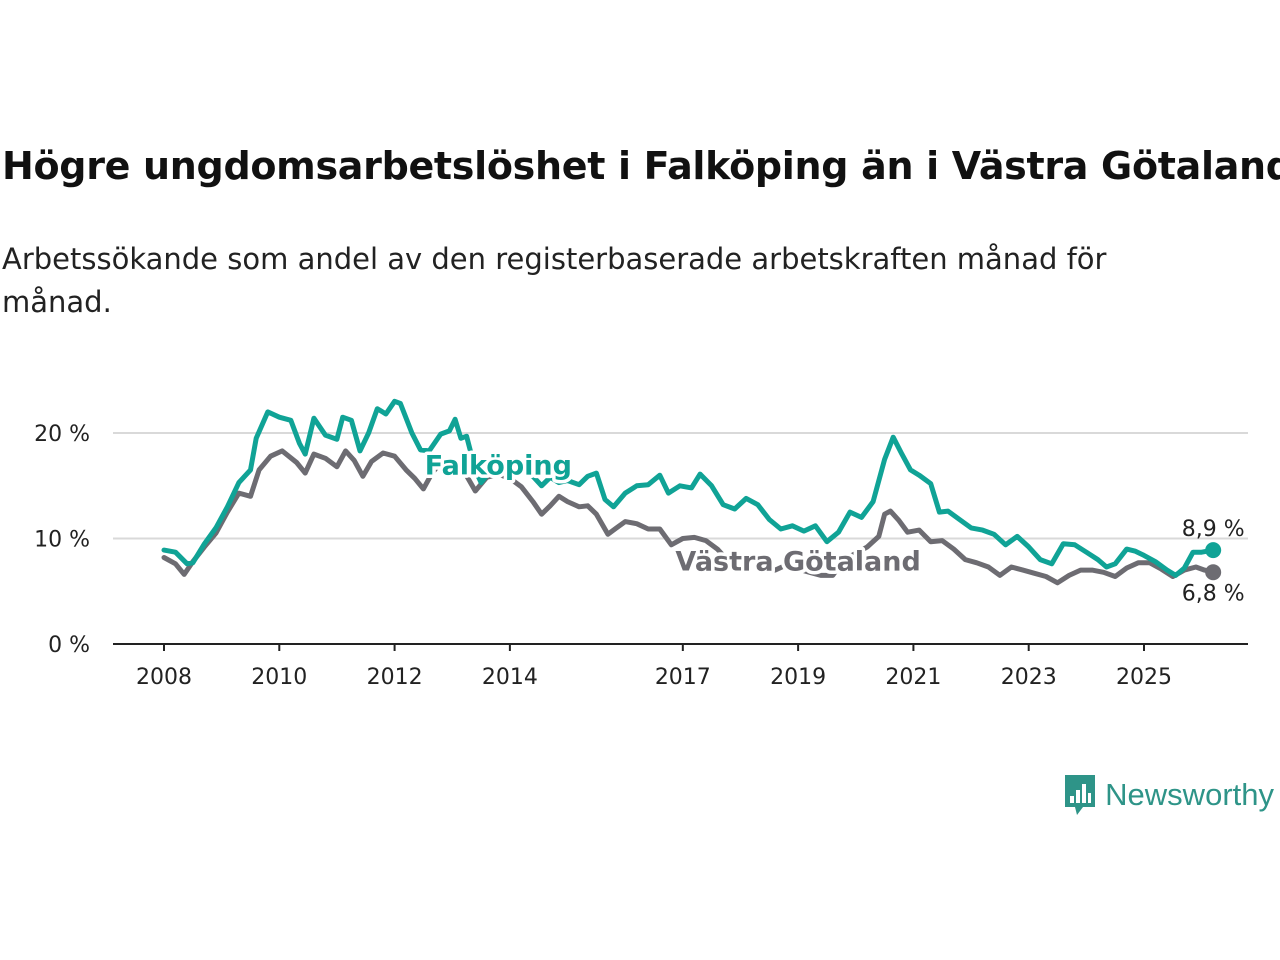 This screenshot has width=1280, height=960. I want to click on endpoint-value-label: 8,9 %, so click(1213, 529).